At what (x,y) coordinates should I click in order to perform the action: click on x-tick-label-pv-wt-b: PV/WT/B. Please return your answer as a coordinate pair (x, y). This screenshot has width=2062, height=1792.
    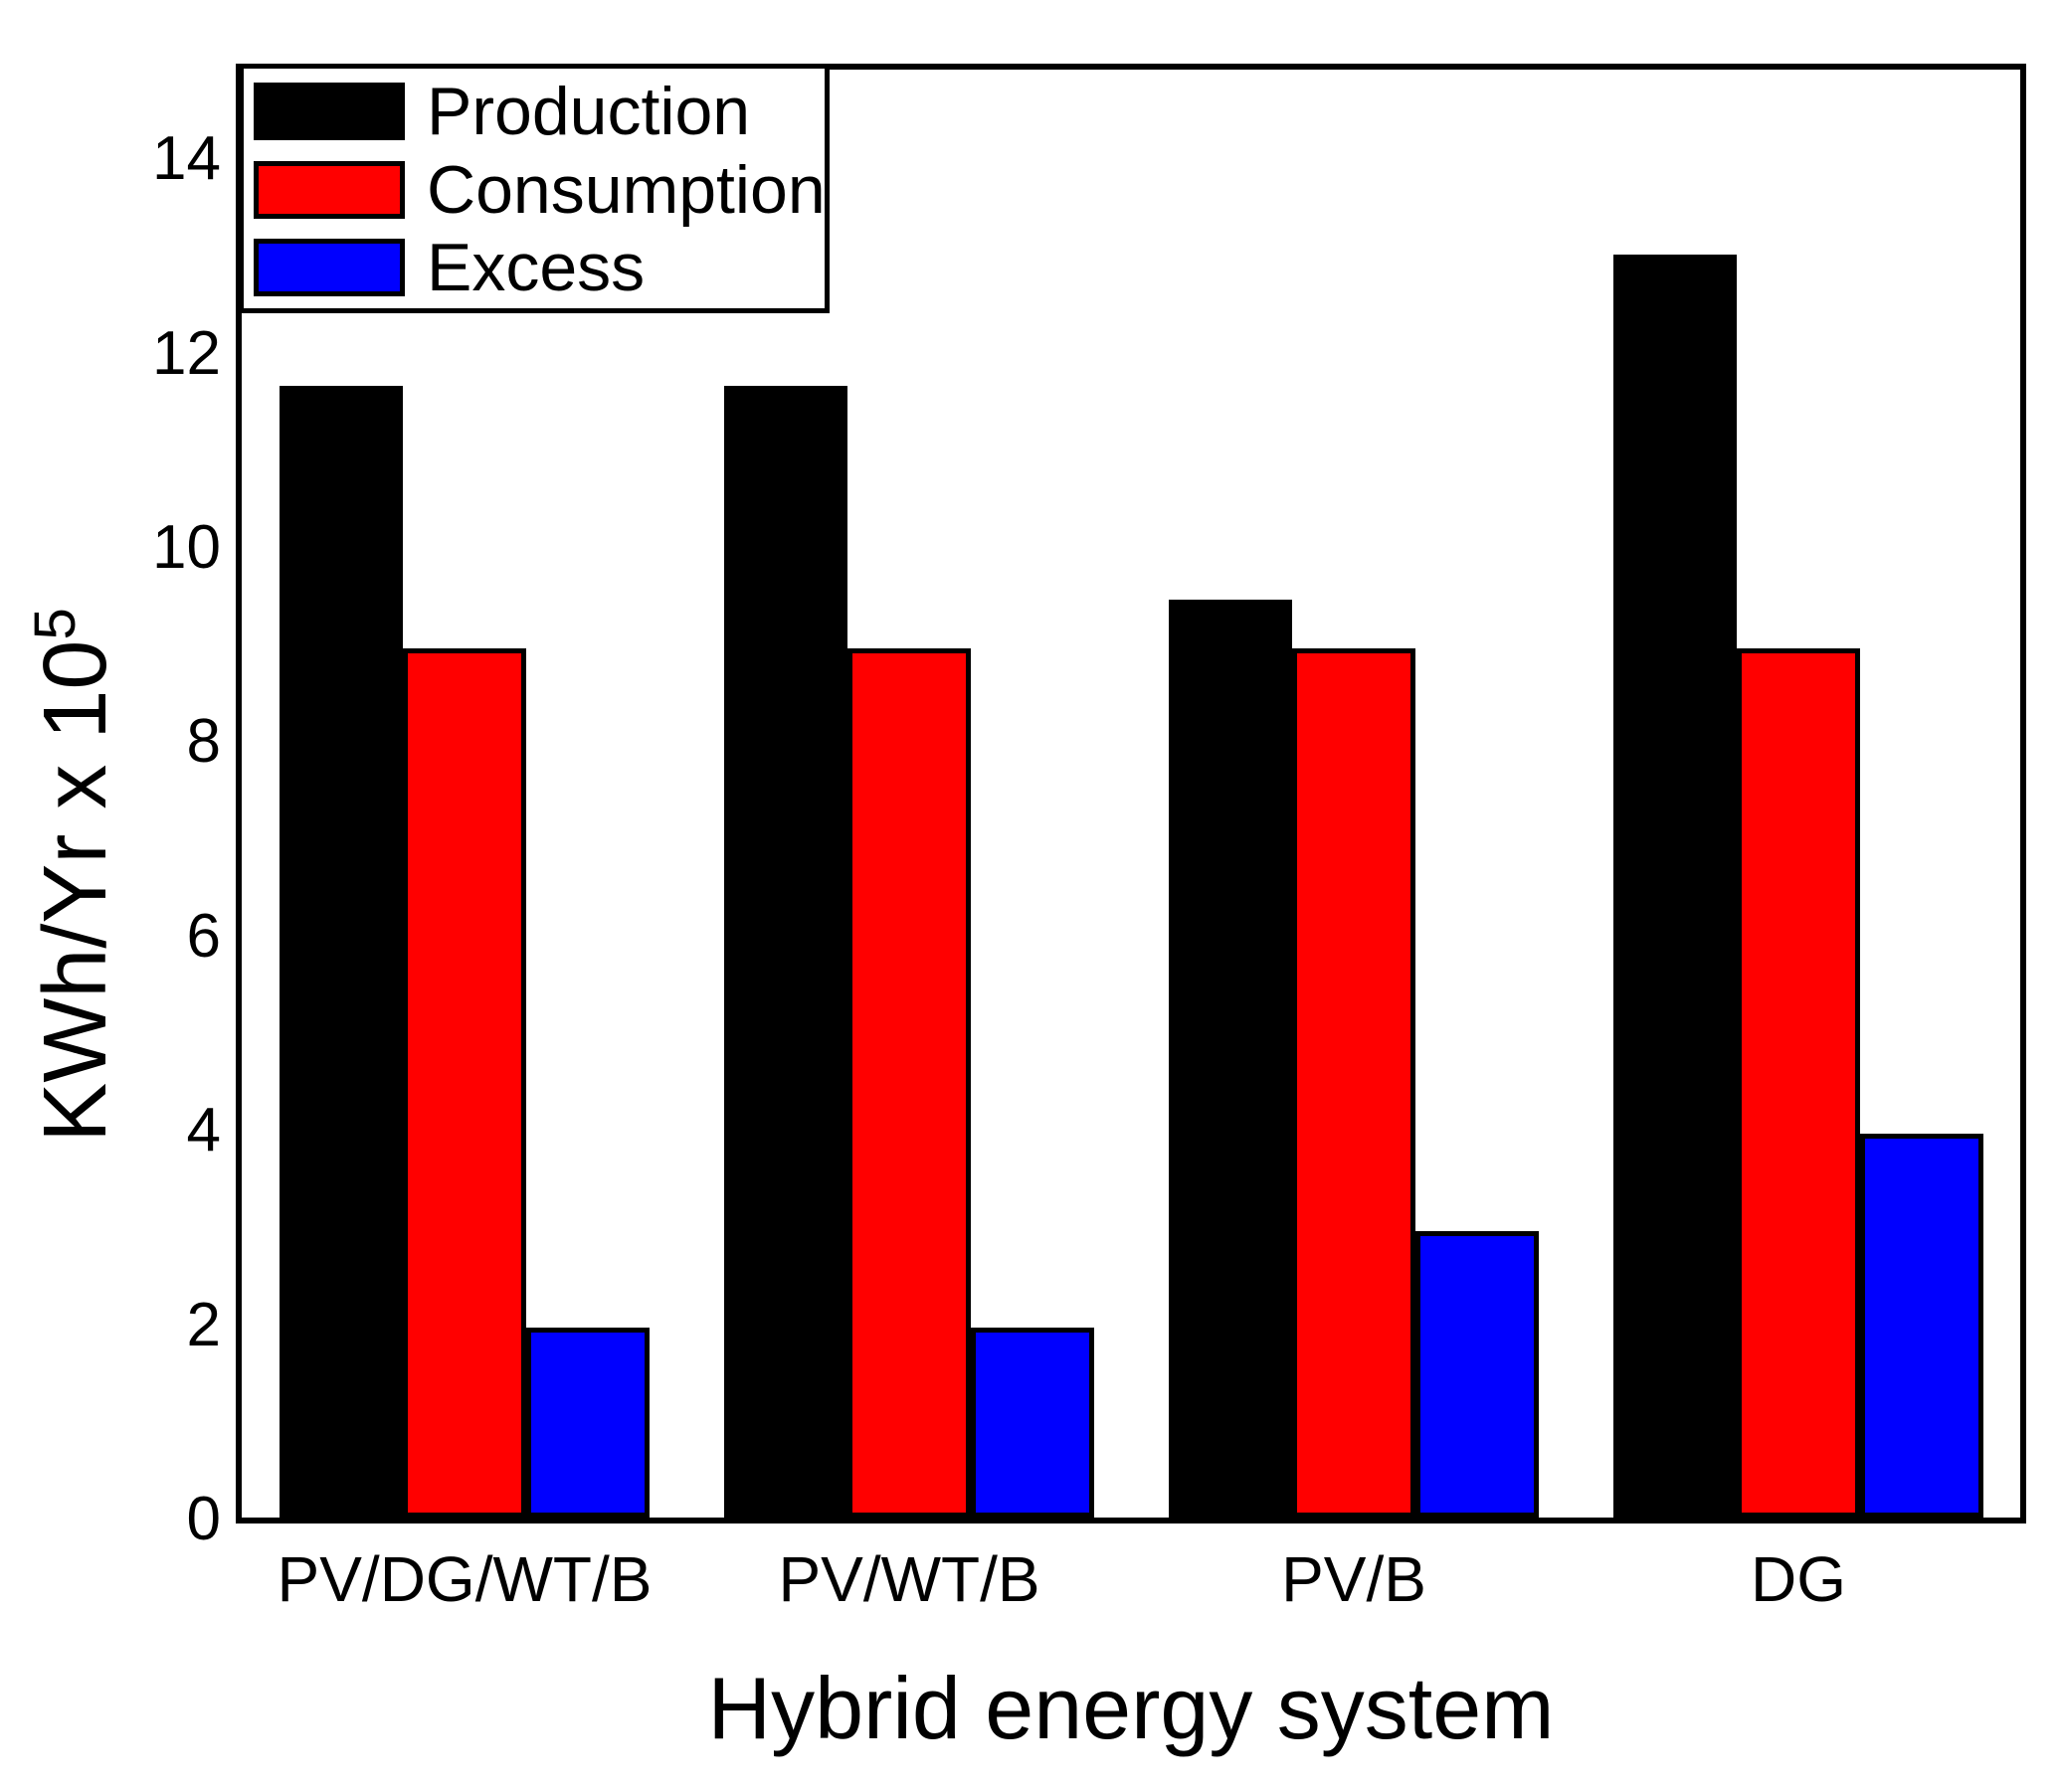
    Looking at the image, I should click on (909, 1579).